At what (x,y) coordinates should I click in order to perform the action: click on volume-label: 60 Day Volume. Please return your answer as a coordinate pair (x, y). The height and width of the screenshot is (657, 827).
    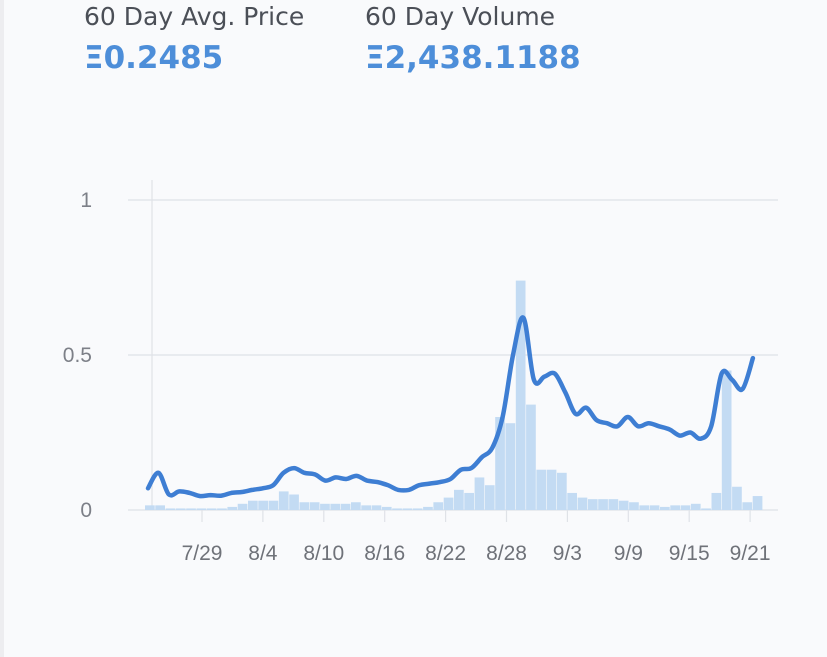
    Looking at the image, I should click on (460, 16).